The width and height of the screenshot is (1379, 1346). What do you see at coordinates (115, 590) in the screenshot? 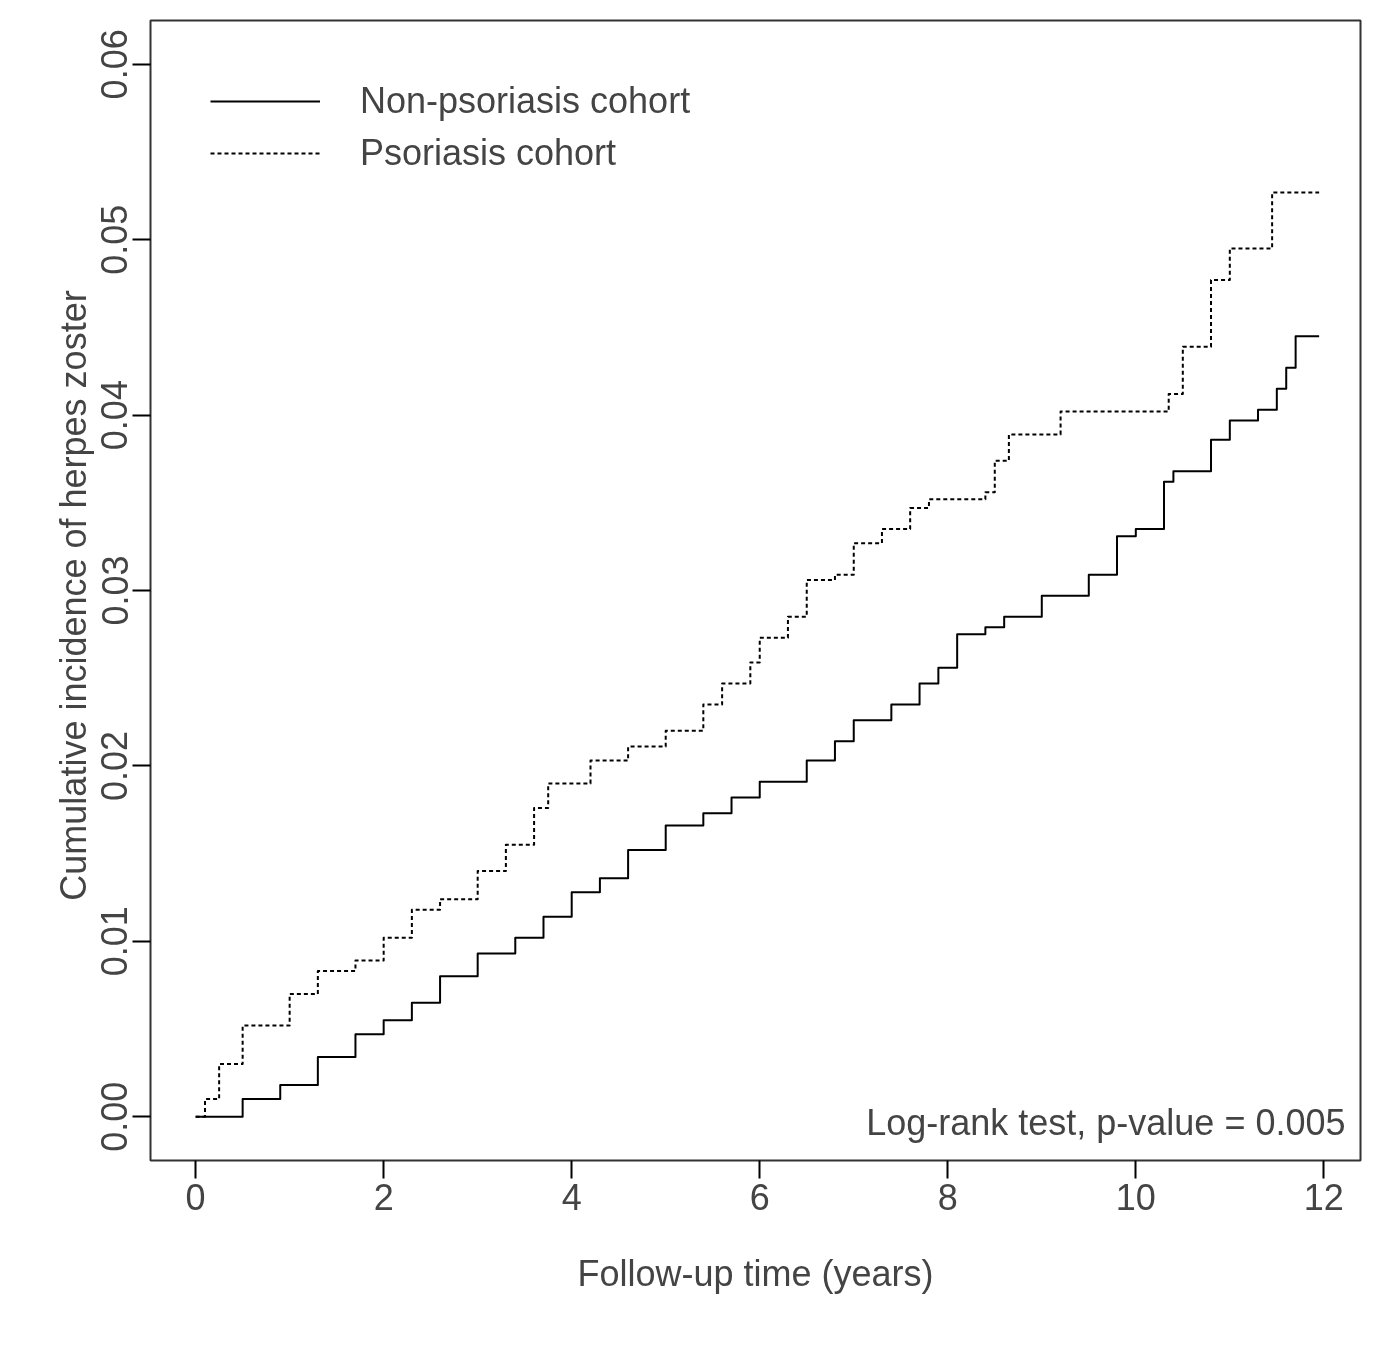
I see `y-tick-label: 0.03` at bounding box center [115, 590].